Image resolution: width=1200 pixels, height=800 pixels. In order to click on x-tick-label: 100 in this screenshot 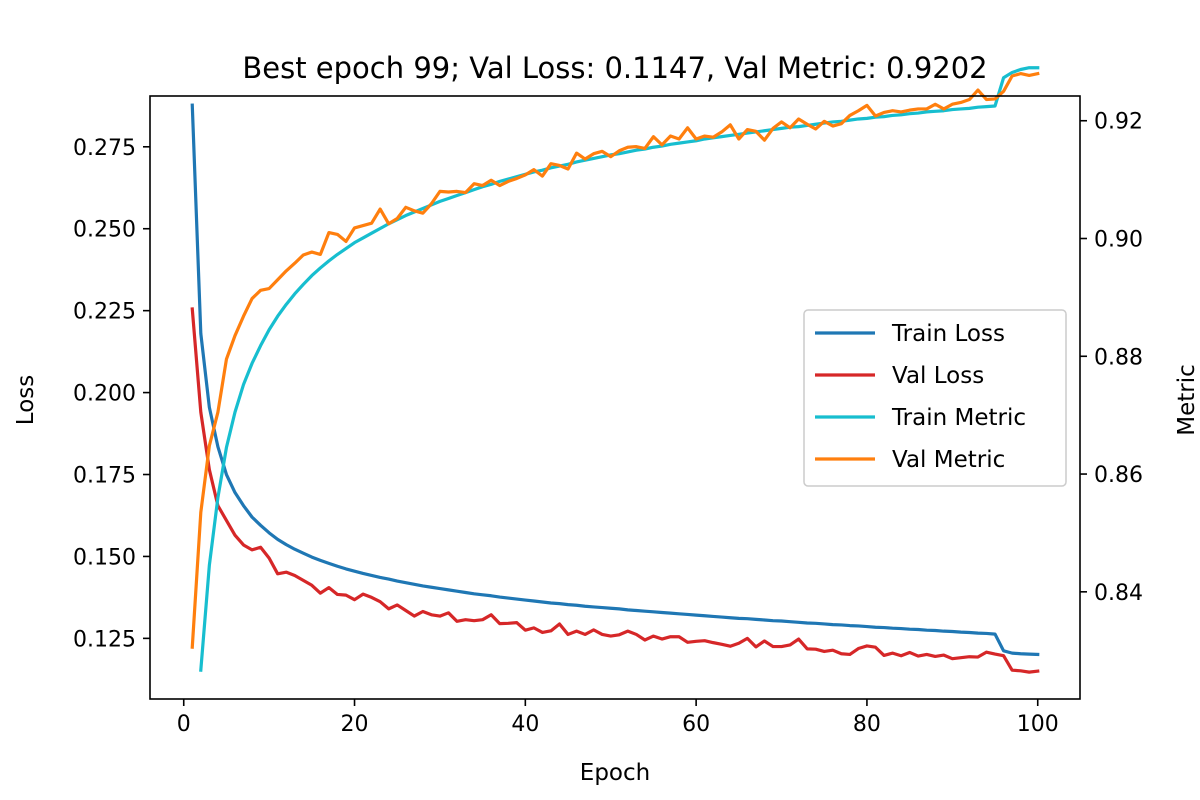, I will do `click(1038, 724)`.